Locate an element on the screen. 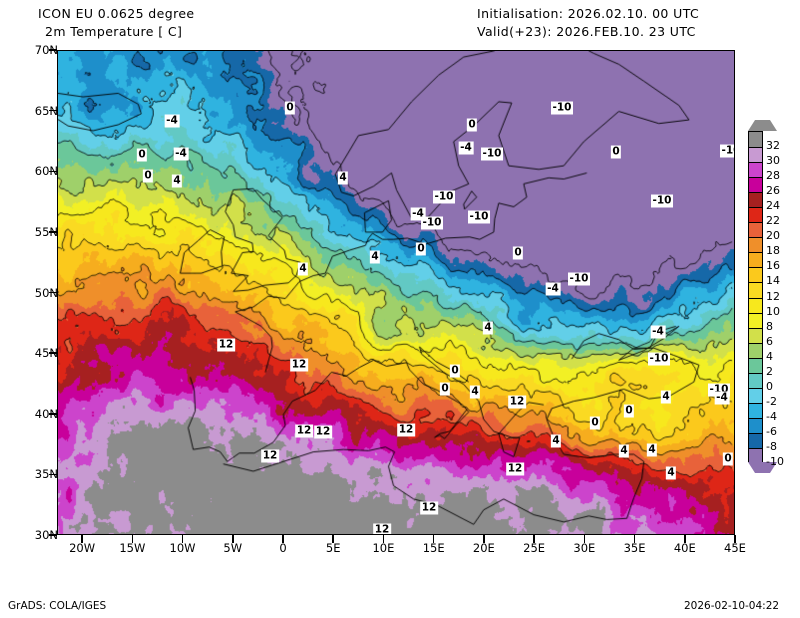  colorbar-tick-label: 16 is located at coordinates (773, 266).